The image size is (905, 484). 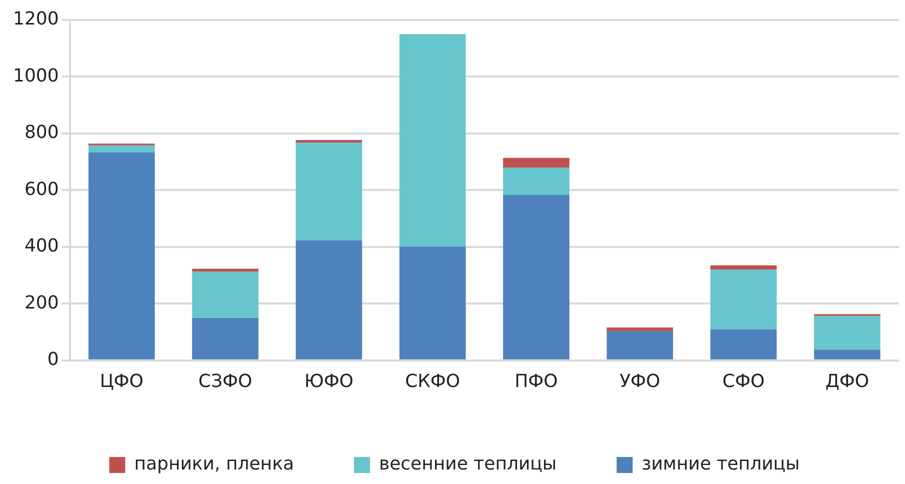 What do you see at coordinates (41, 303) in the screenshot?
I see `y-tick-label: 200` at bounding box center [41, 303].